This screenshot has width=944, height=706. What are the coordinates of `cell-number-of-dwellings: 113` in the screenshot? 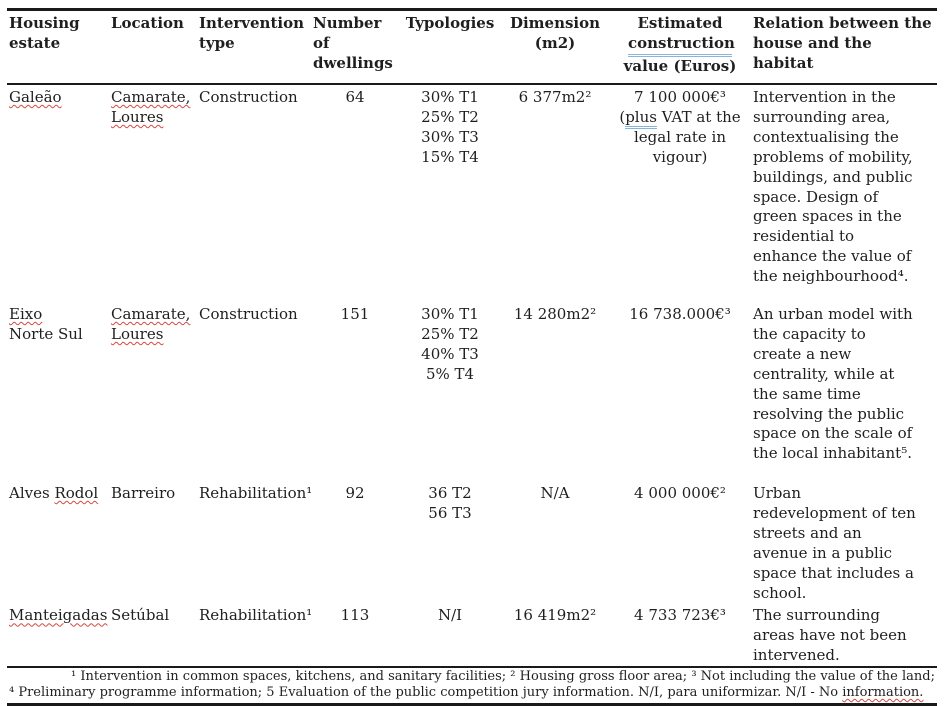 It's located at (355, 615).